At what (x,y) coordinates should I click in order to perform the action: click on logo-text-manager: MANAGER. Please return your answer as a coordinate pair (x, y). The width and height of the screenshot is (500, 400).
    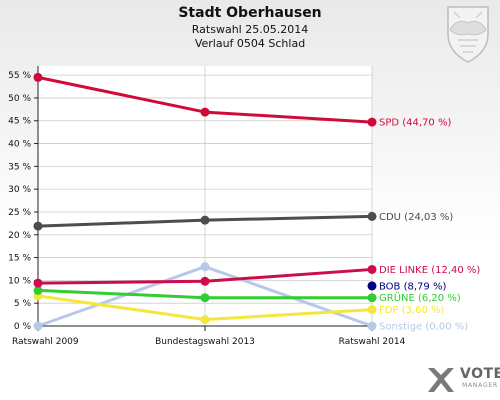
    Looking at the image, I should click on (480, 385).